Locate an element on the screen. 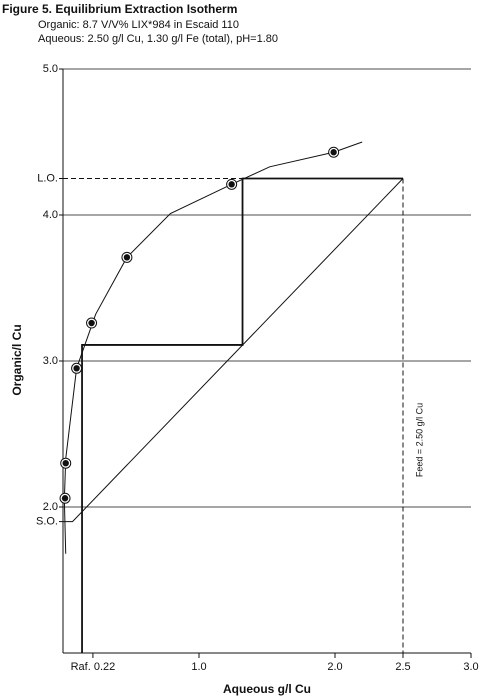 The width and height of the screenshot is (482, 700). y-axis-label: Organic/l Cu is located at coordinates (17, 359).